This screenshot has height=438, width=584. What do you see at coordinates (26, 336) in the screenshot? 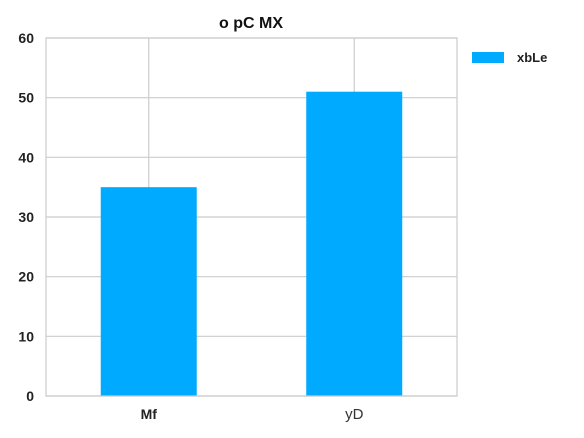
I see `y-tick-label: 10` at bounding box center [26, 336].